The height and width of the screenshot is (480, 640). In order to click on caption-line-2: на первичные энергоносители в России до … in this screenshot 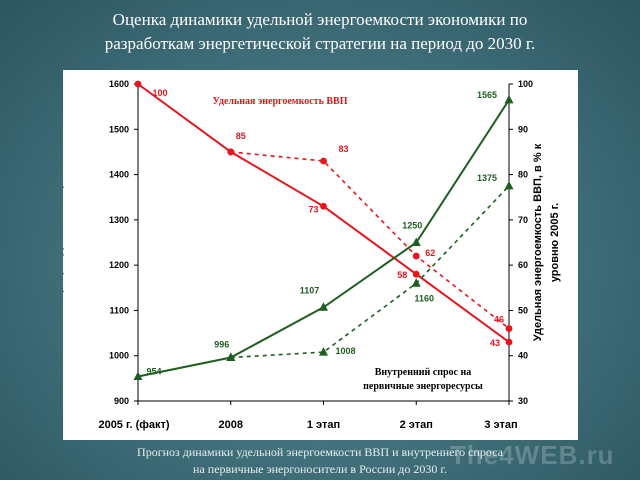, I will do `click(320, 469)`.